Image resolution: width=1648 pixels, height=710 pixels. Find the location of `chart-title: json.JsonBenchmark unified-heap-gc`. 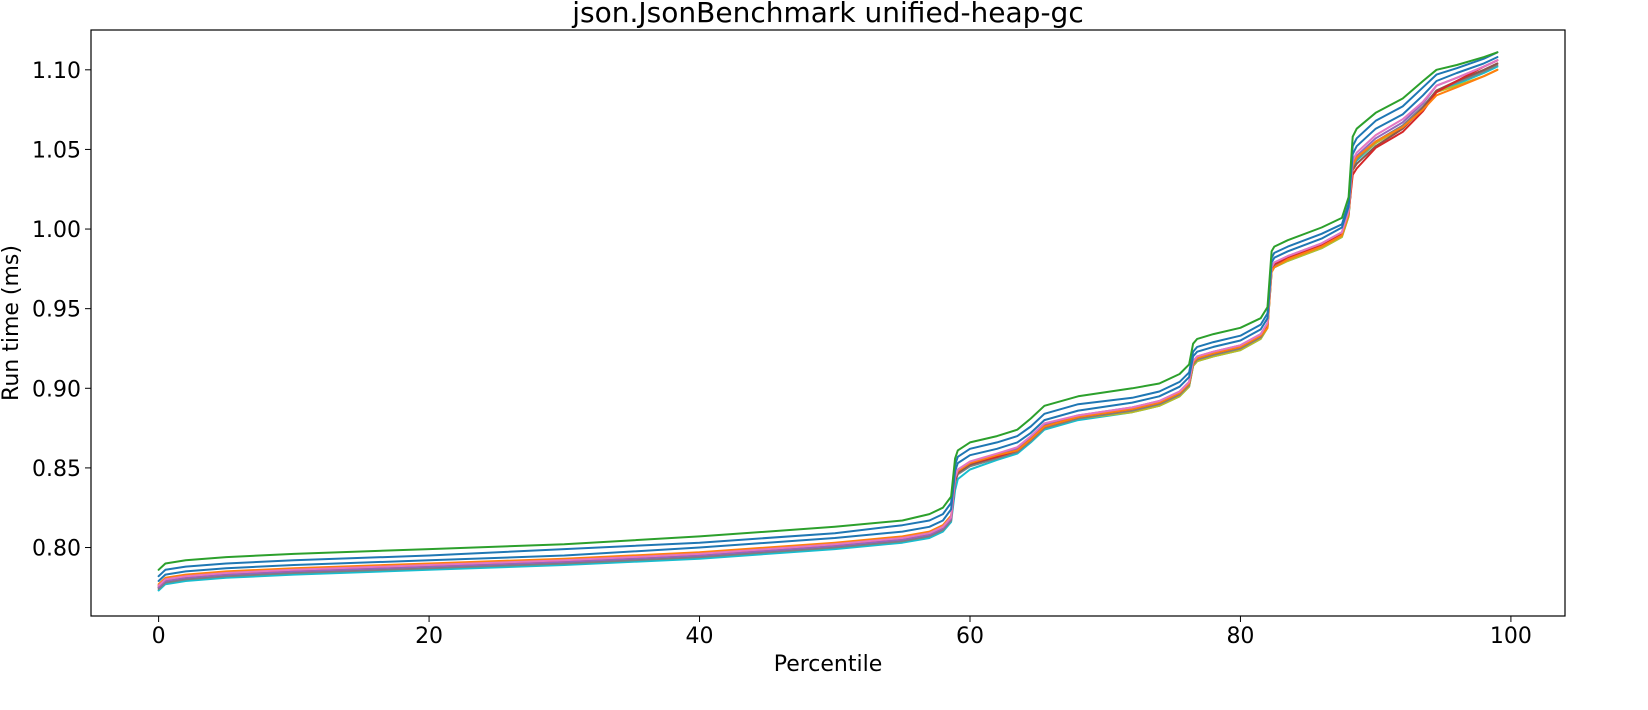

chart-title: json.JsonBenchmark unified-heap-gc is located at coordinates (827, 14).